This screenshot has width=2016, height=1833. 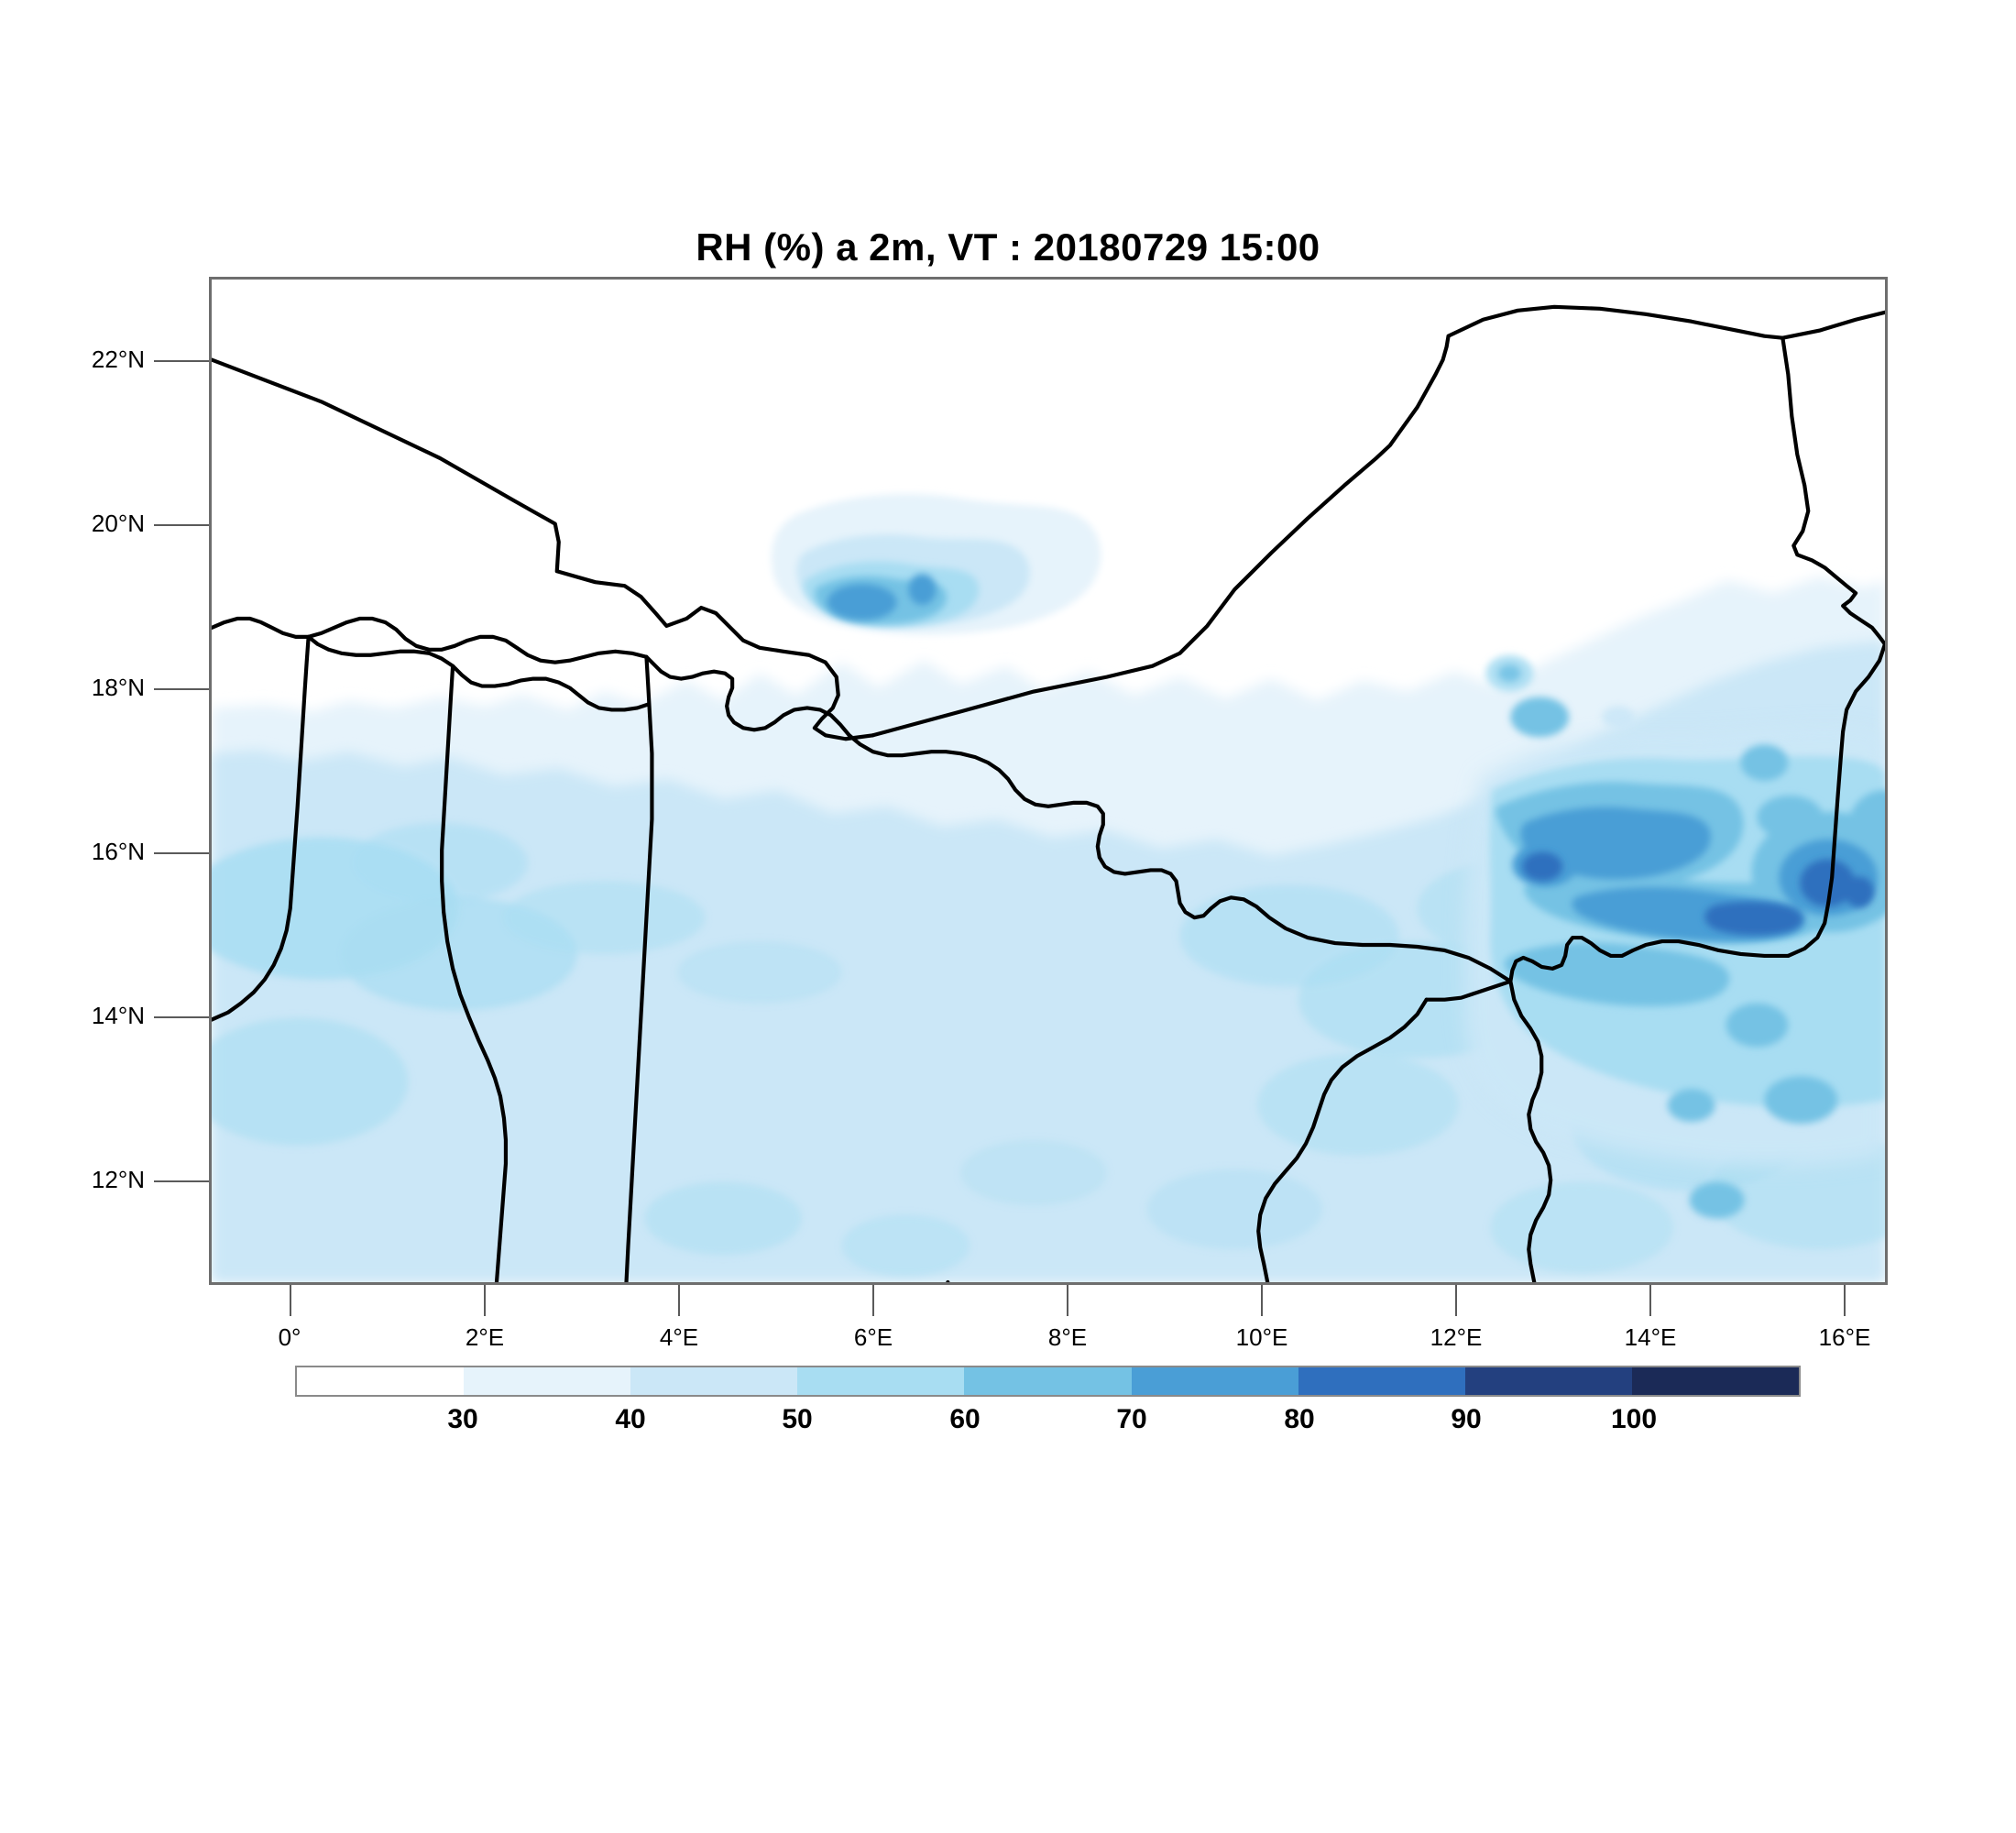 I want to click on colorbar-label-30: 30, so click(x=462, y=1419).